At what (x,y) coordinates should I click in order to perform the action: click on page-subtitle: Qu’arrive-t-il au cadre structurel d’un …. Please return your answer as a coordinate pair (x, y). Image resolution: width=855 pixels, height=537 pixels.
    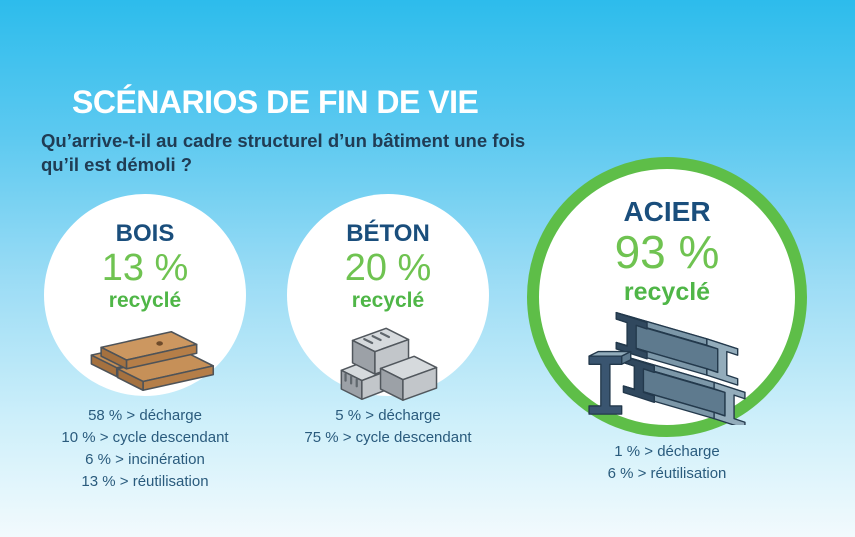
    Looking at the image, I should click on (283, 152).